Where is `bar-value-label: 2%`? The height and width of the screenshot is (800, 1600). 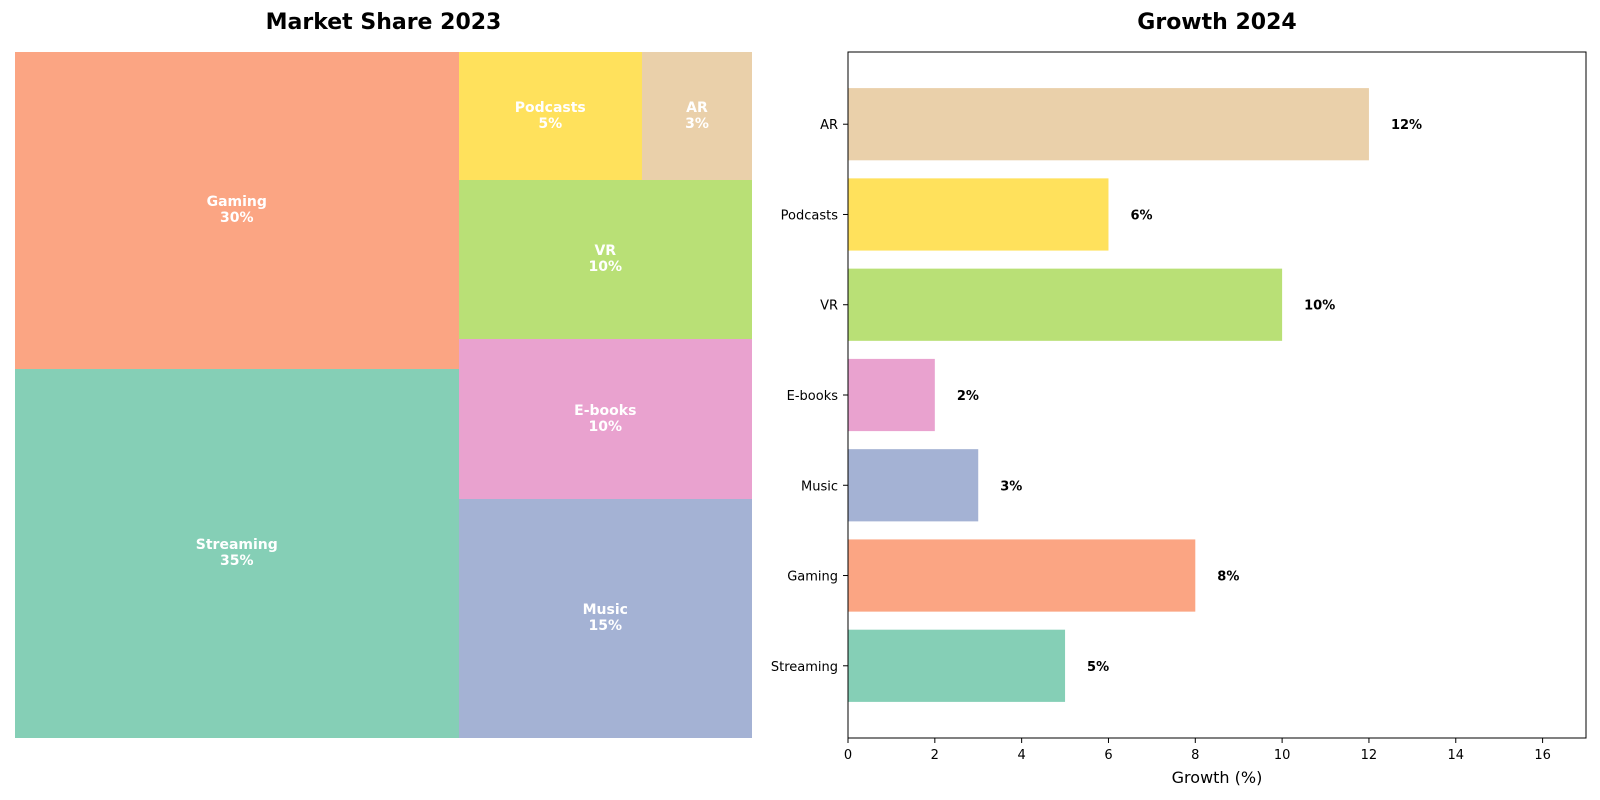
bar-value-label: 2% is located at coordinates (968, 396).